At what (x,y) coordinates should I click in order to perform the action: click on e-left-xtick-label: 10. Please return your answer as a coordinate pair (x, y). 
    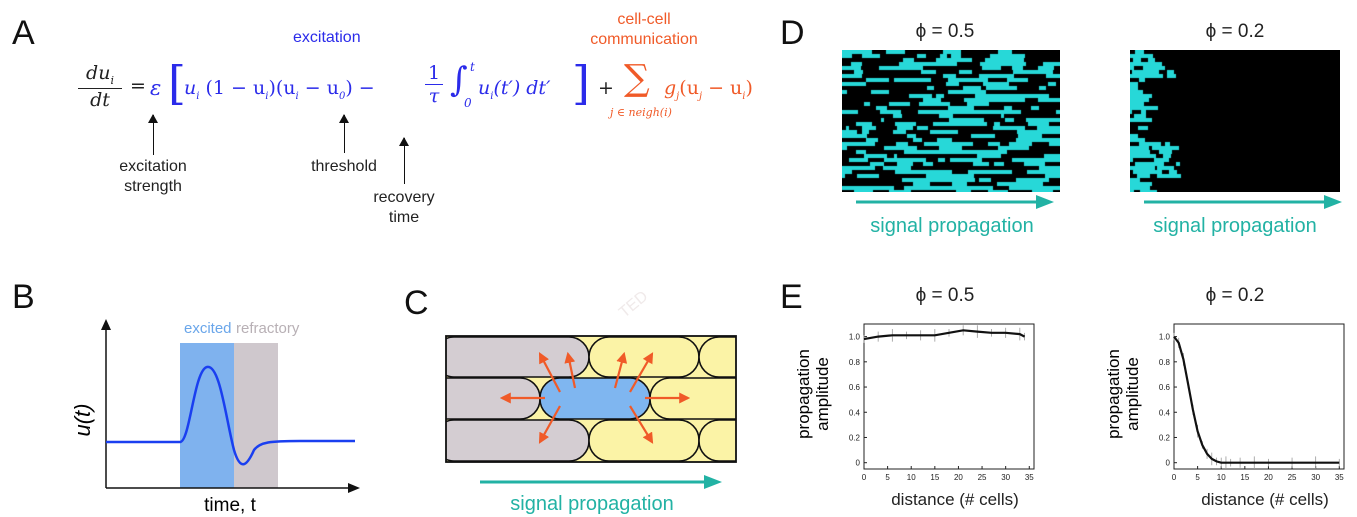
    Looking at the image, I should click on (911, 477).